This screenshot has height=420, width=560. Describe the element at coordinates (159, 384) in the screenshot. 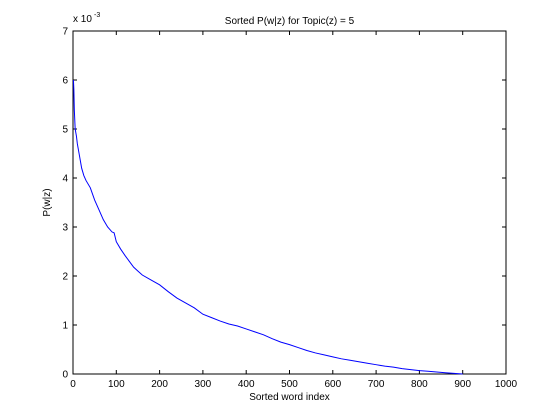

I see `x-tick-label: 200` at that location.